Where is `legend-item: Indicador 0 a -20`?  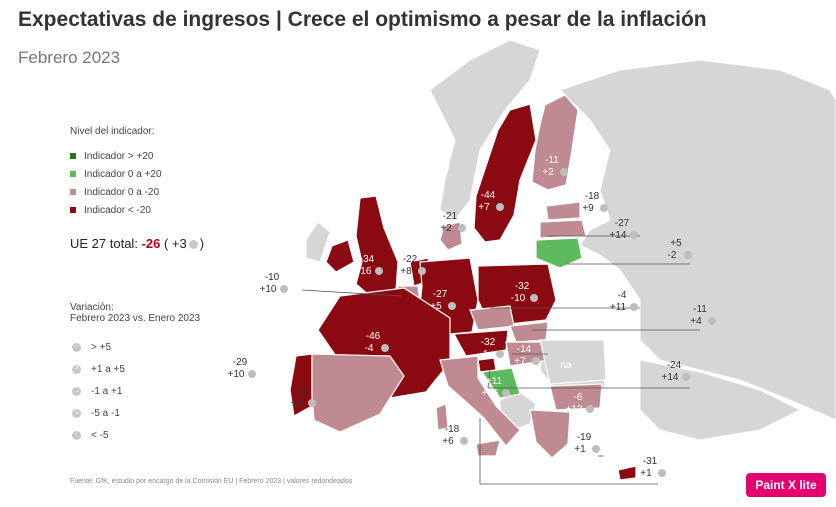 legend-item: Indicador 0 a -20 is located at coordinates (116, 192).